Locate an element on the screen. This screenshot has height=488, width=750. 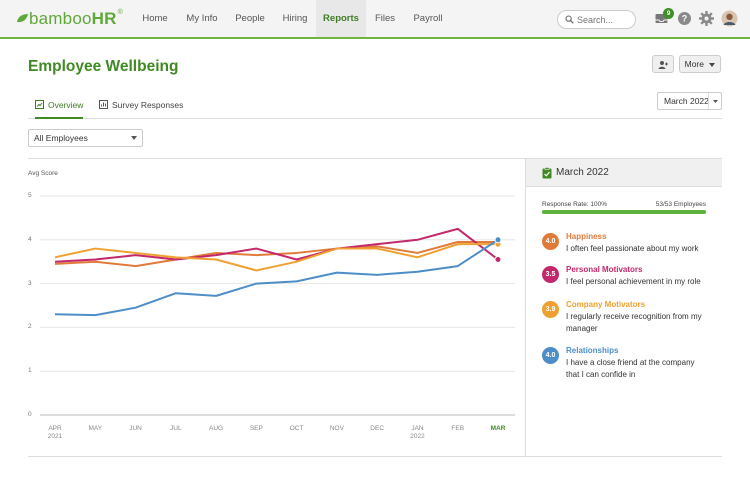
metric-title: Company Motivators is located at coordinates (606, 304).